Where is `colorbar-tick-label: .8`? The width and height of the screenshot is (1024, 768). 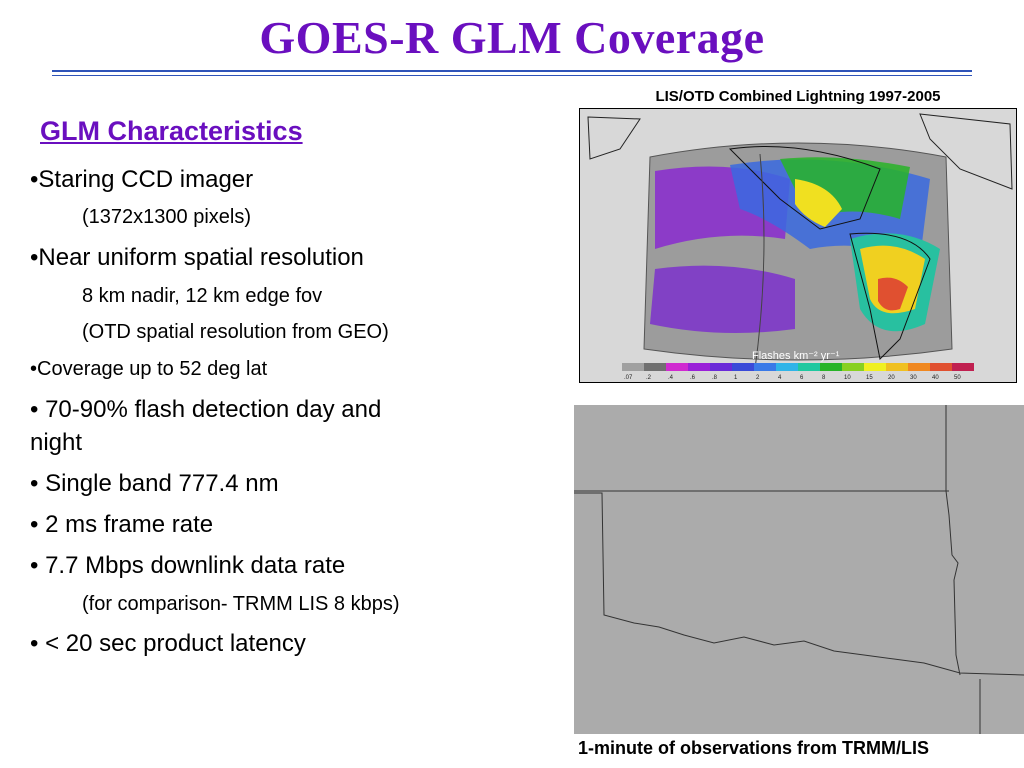 colorbar-tick-label: .8 is located at coordinates (715, 378).